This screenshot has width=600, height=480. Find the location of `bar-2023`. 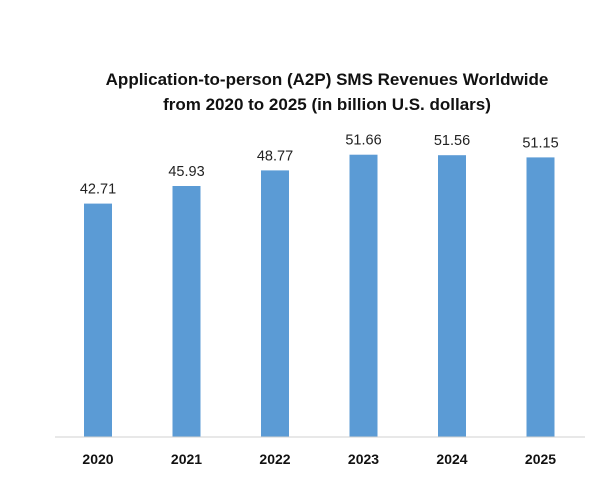

bar-2023 is located at coordinates (363, 295).